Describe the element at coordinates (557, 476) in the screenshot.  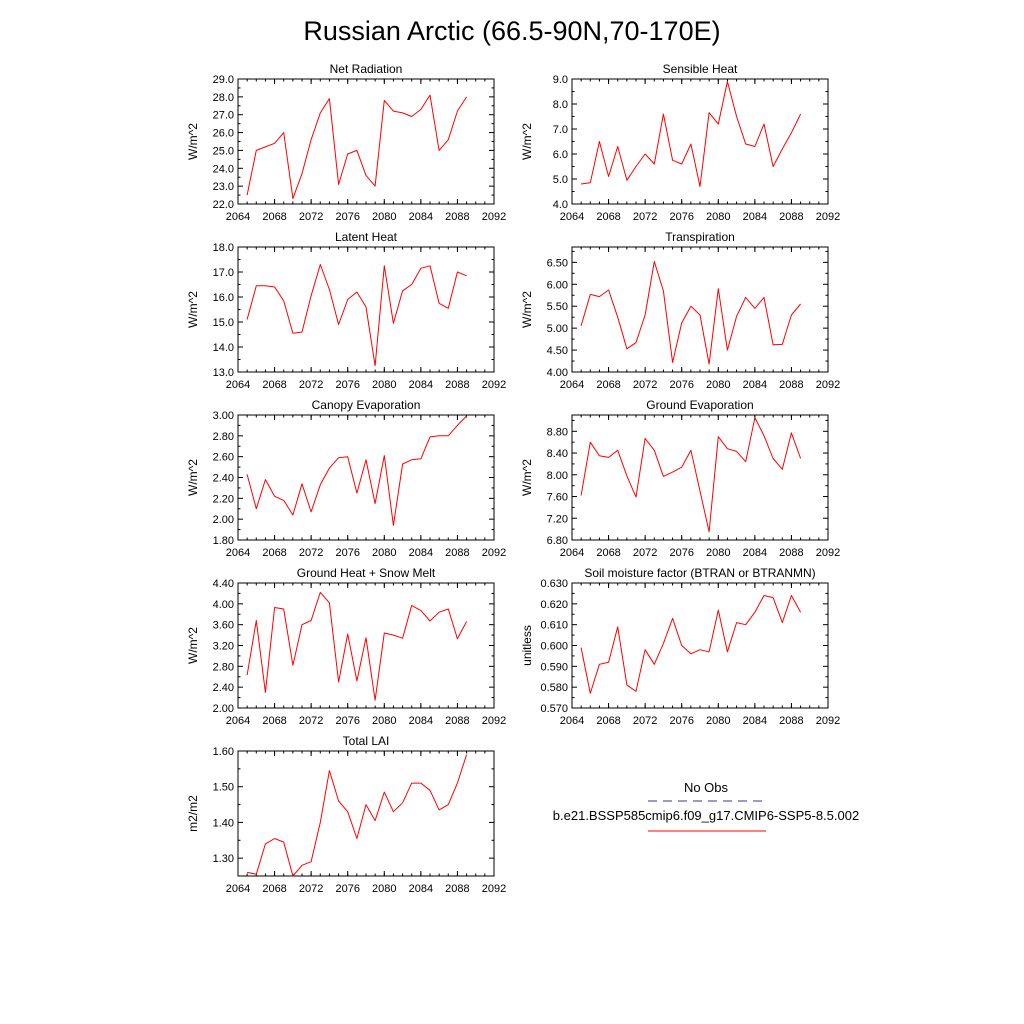
I see `y-tick-label: 8.00` at that location.